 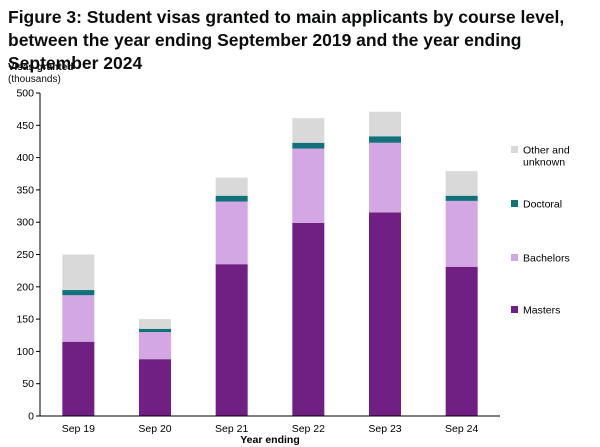 I want to click on x-axis-label: Year ending, so click(x=270, y=440).